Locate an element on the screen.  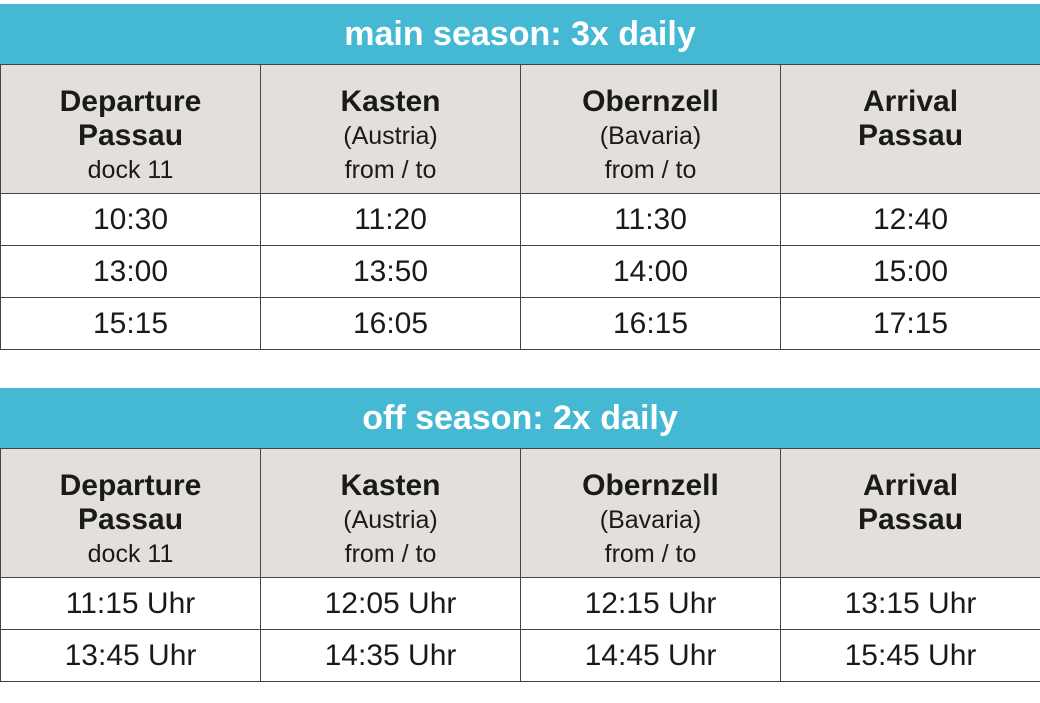
time-cell: 12:40 is located at coordinates (910, 219).